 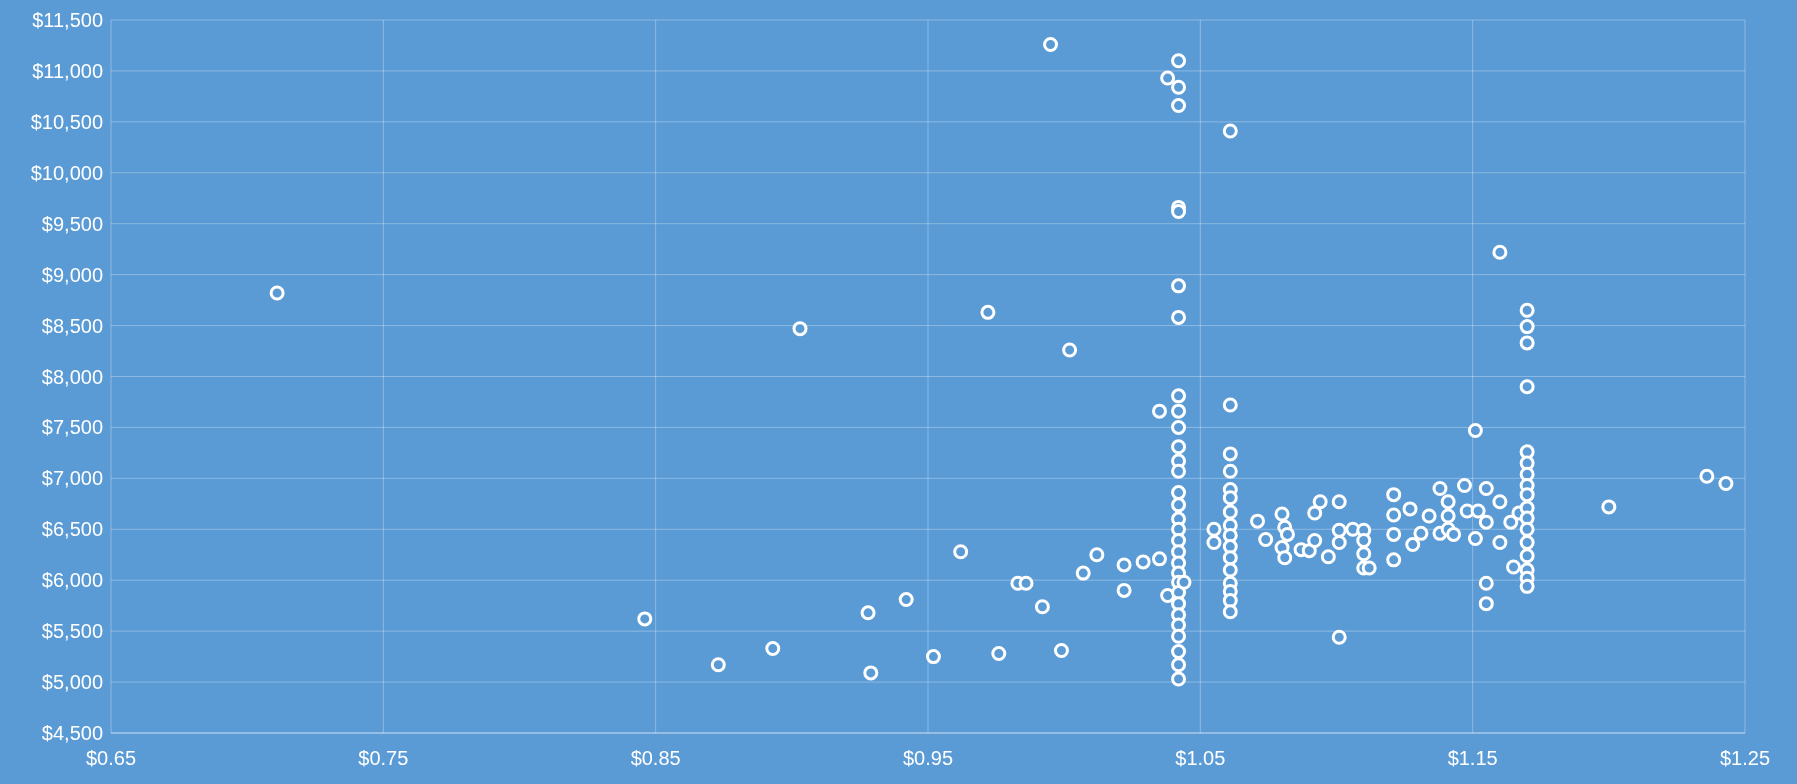 I want to click on y-tick-label: $9,500, so click(x=72, y=223).